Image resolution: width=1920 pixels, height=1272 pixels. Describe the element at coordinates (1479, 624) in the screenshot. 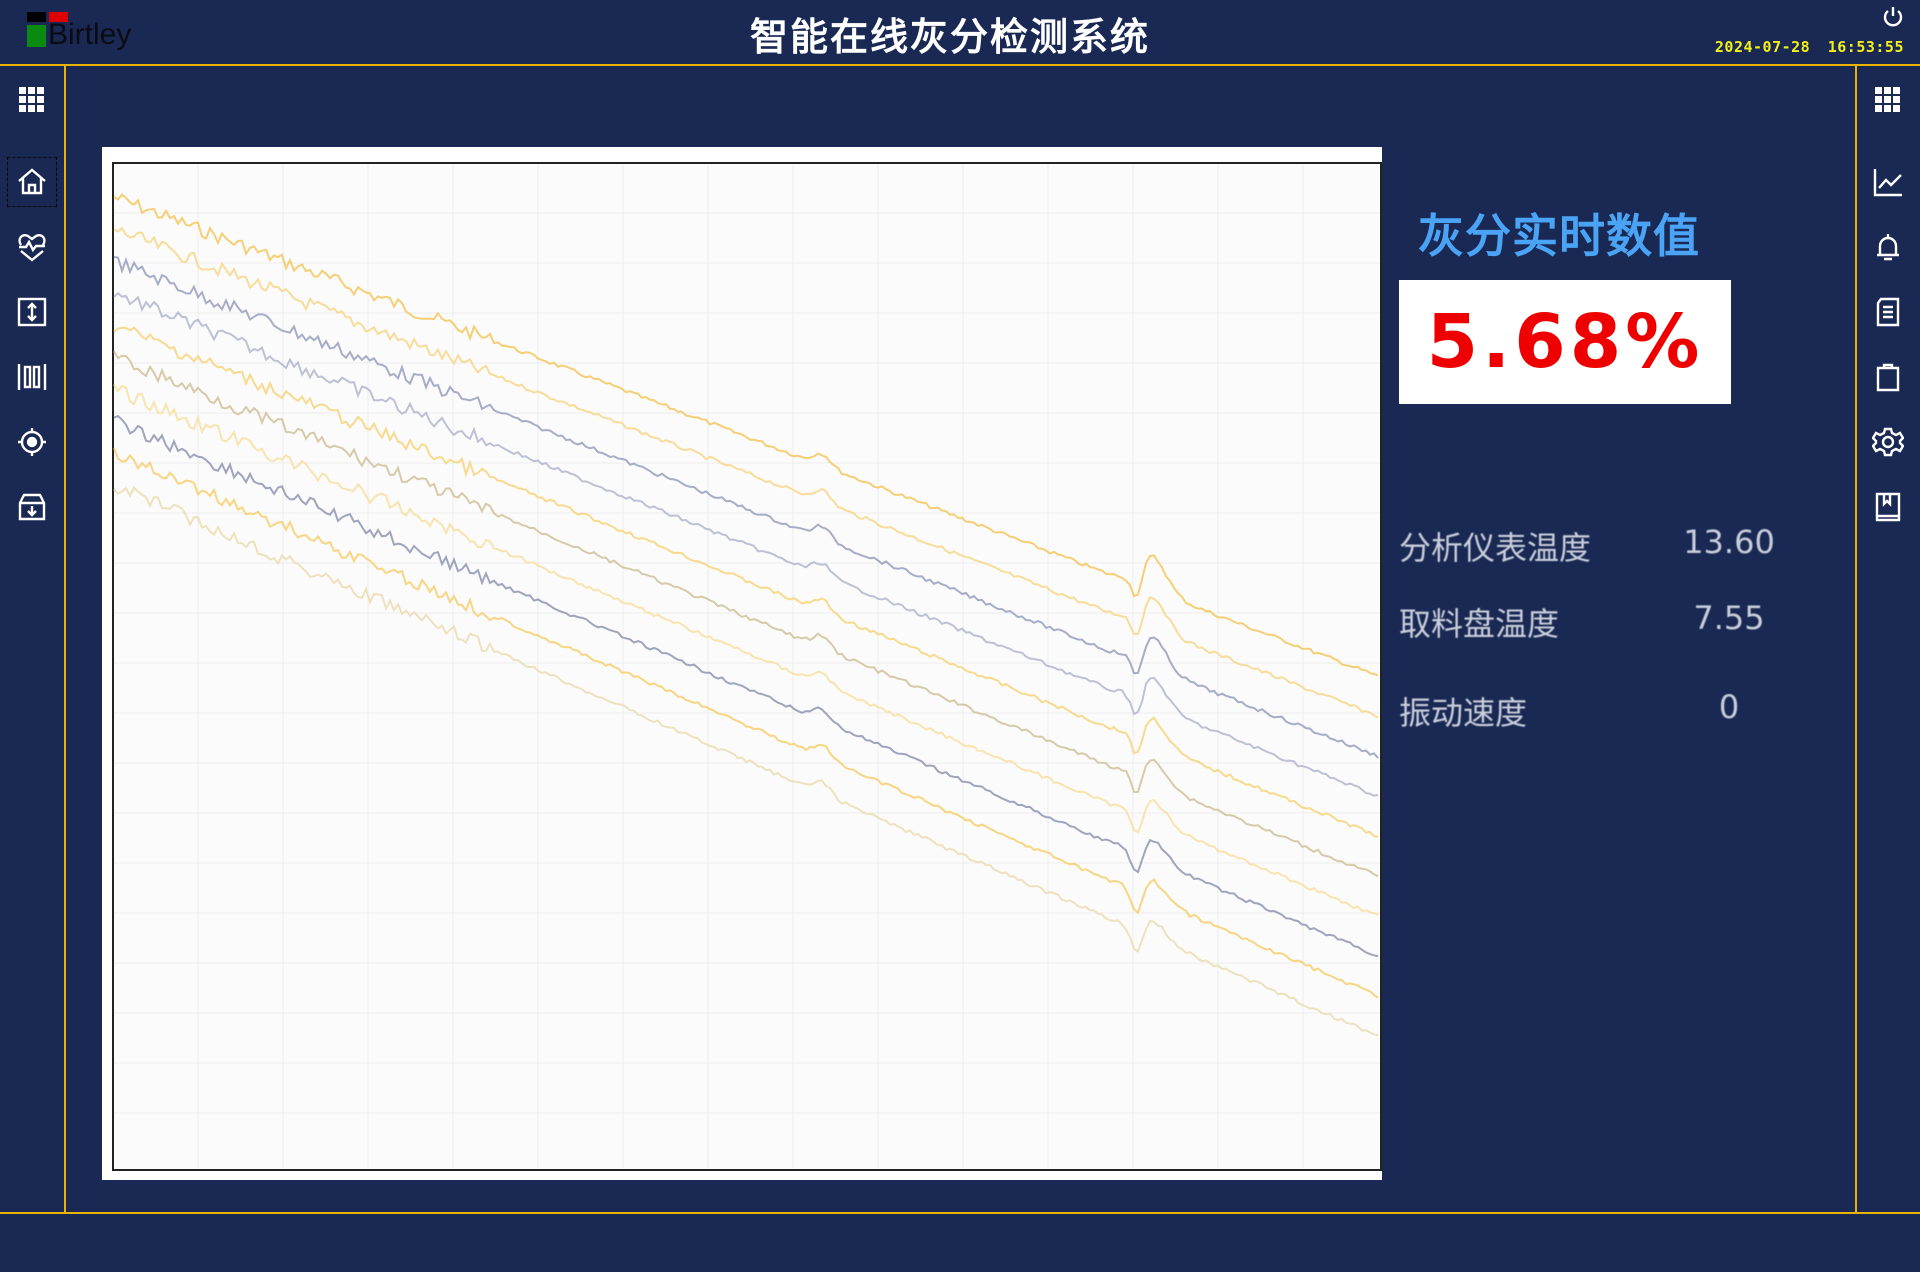

I see `reading-label: 取料盘温度` at that location.